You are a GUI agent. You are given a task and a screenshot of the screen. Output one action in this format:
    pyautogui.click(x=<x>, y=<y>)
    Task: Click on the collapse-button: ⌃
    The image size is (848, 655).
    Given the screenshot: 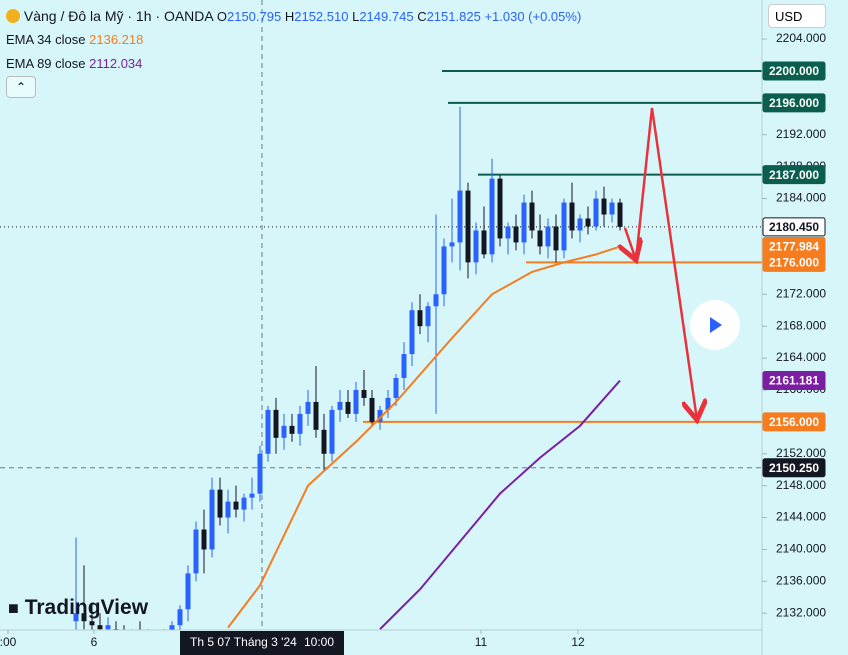 What is the action you would take?
    pyautogui.click(x=21, y=87)
    